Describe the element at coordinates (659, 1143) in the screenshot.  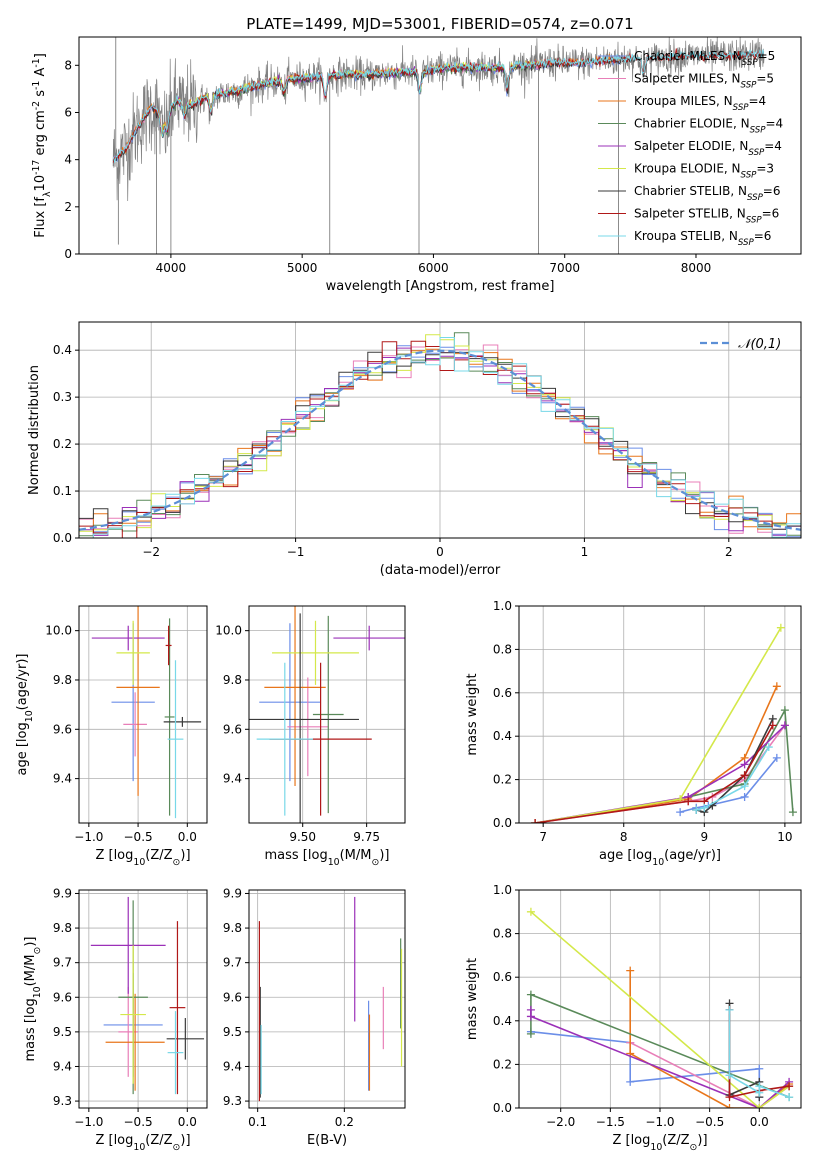
I see `x-axis-label: Z [log10(Z/Z⊙)]` at that location.